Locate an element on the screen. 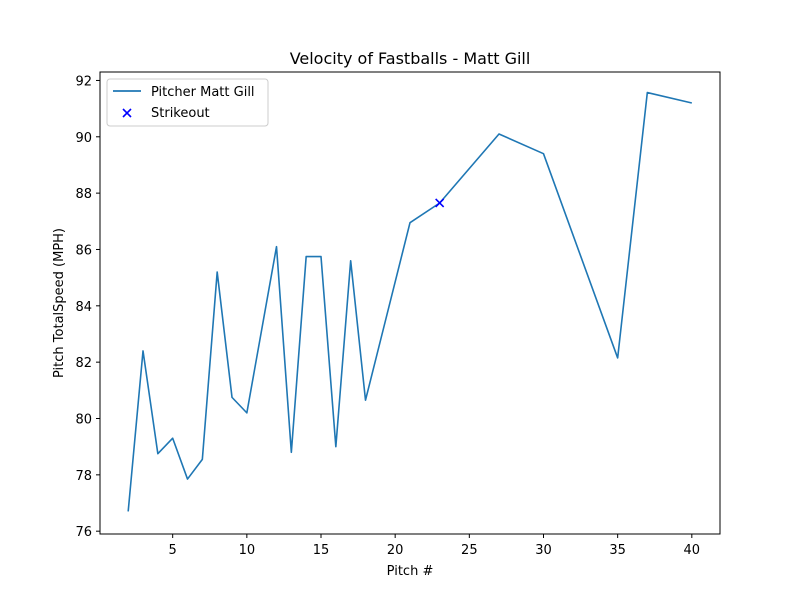 The height and width of the screenshot is (600, 800). y-tick-label: 78 is located at coordinates (83, 476).